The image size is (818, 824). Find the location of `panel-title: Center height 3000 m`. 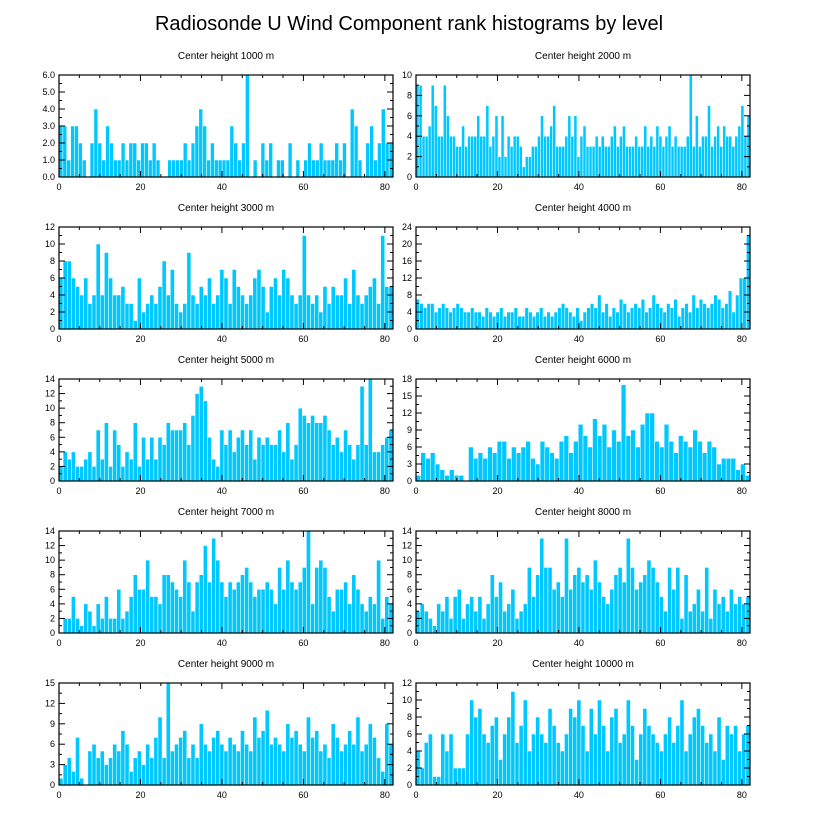

panel-title: Center height 3000 m is located at coordinates (226, 208).